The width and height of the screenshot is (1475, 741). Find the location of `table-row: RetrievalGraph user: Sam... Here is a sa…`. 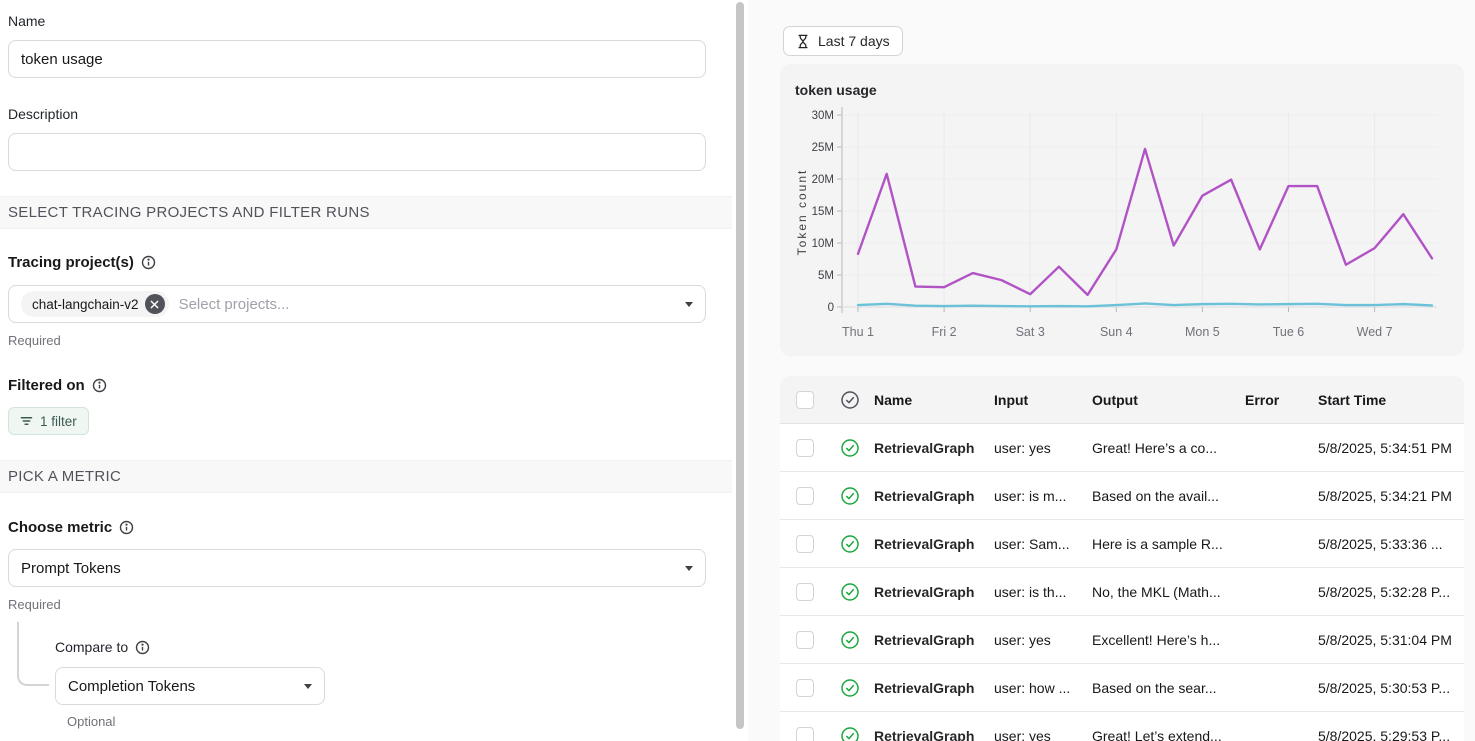

table-row: RetrievalGraph user: Sam... Here is a sa… is located at coordinates (1122, 544).